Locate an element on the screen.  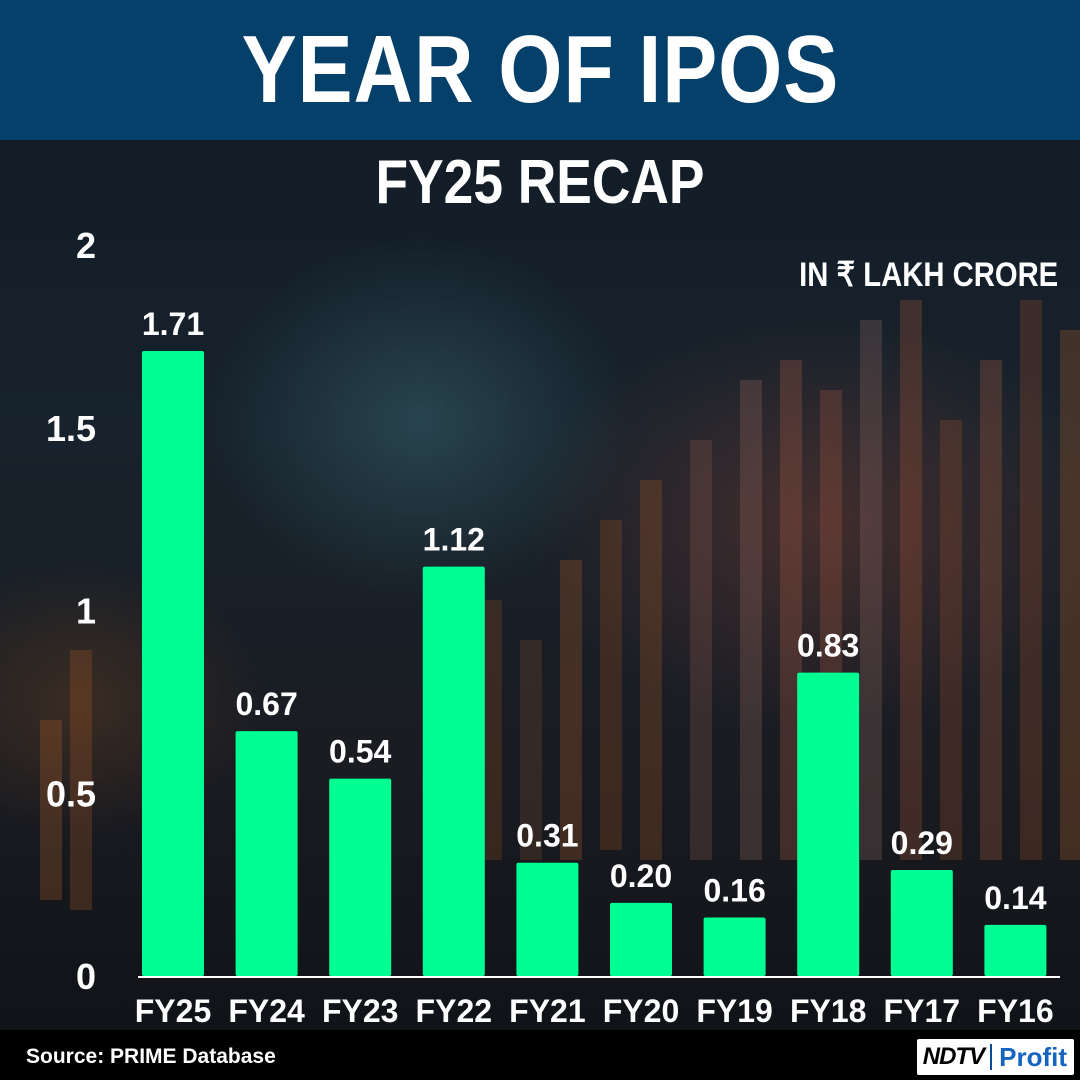
data-label: 1.12 is located at coordinates (454, 540).